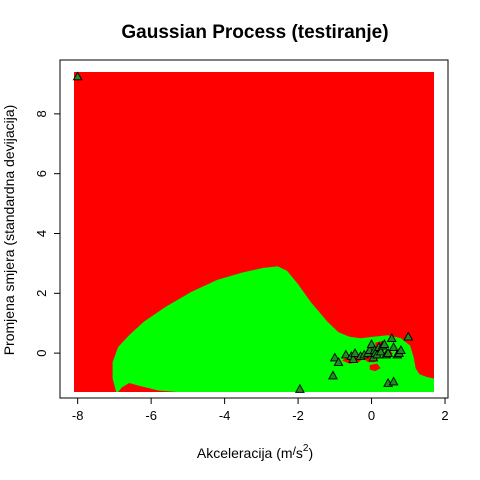 This screenshot has height=480, width=480. What do you see at coordinates (298, 415) in the screenshot?
I see `x-tick-label: -2` at bounding box center [298, 415].